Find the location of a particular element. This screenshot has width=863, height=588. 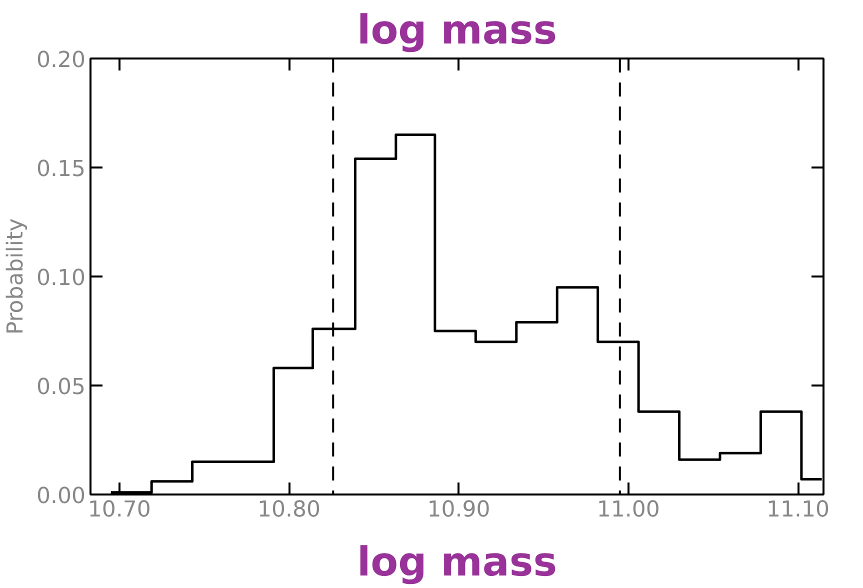

x-tick-label: 10.90 is located at coordinates (458, 510).